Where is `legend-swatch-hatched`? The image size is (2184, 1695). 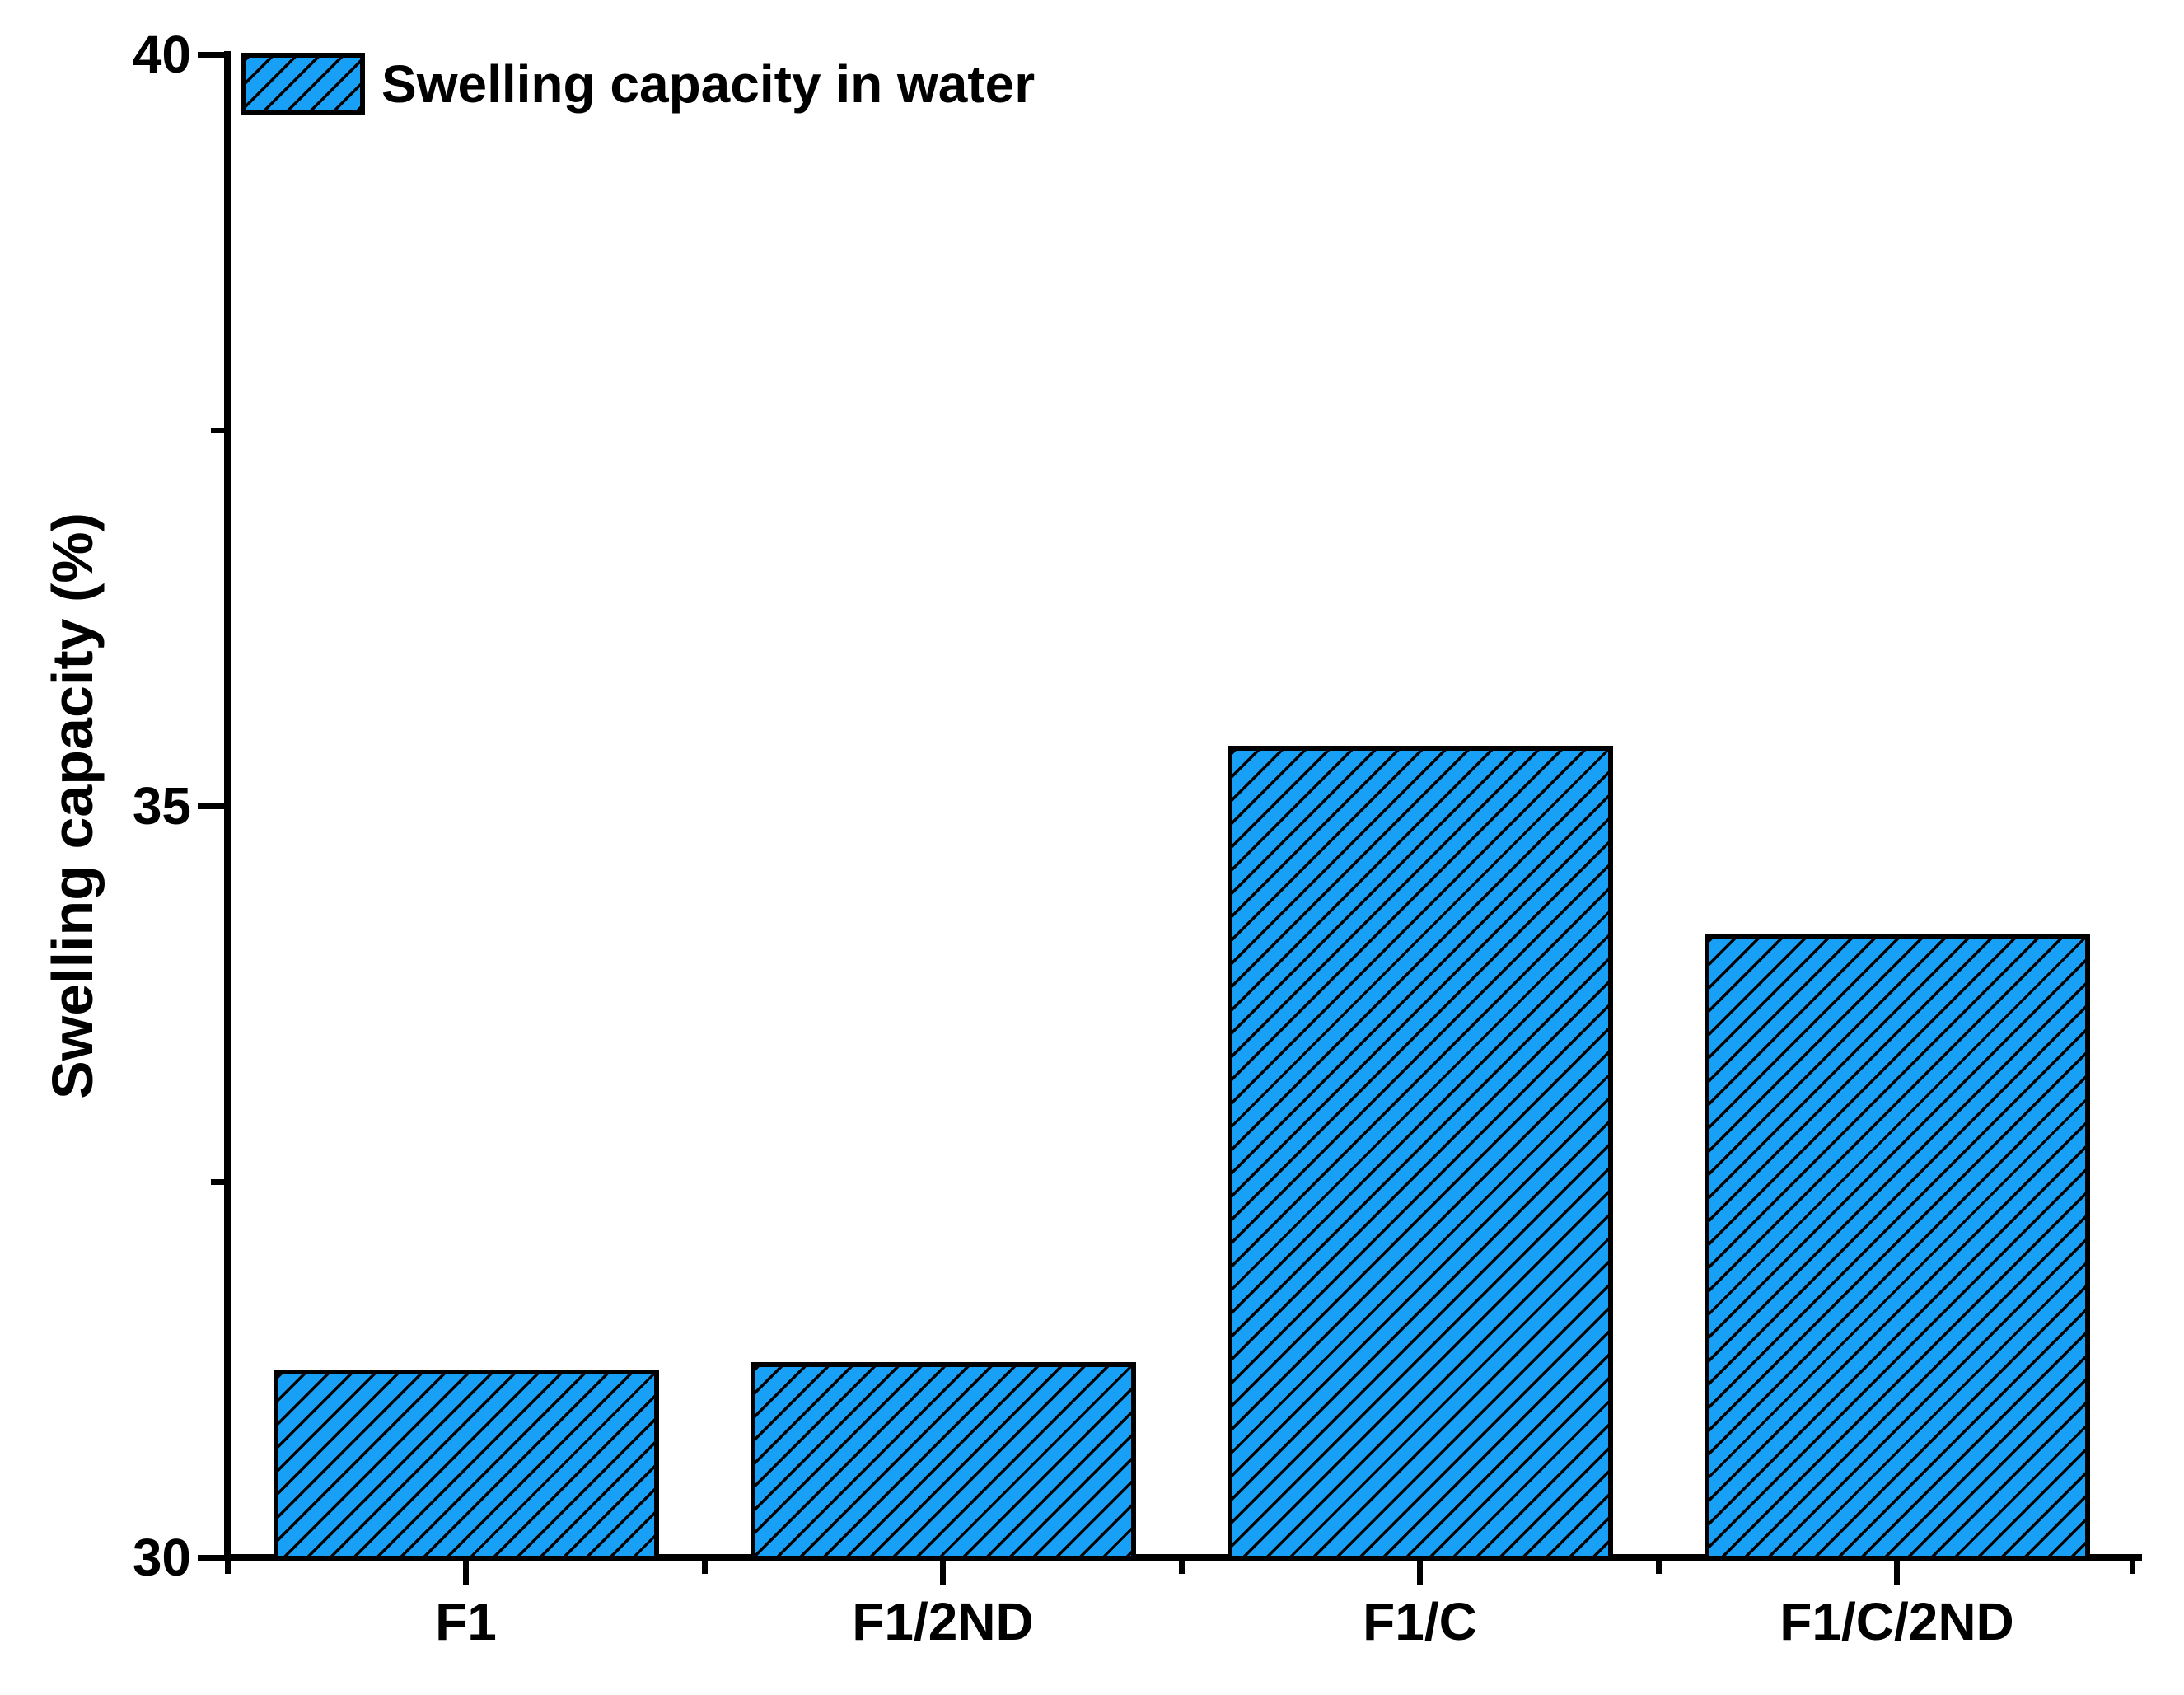
legend-swatch-hatched is located at coordinates (303, 84).